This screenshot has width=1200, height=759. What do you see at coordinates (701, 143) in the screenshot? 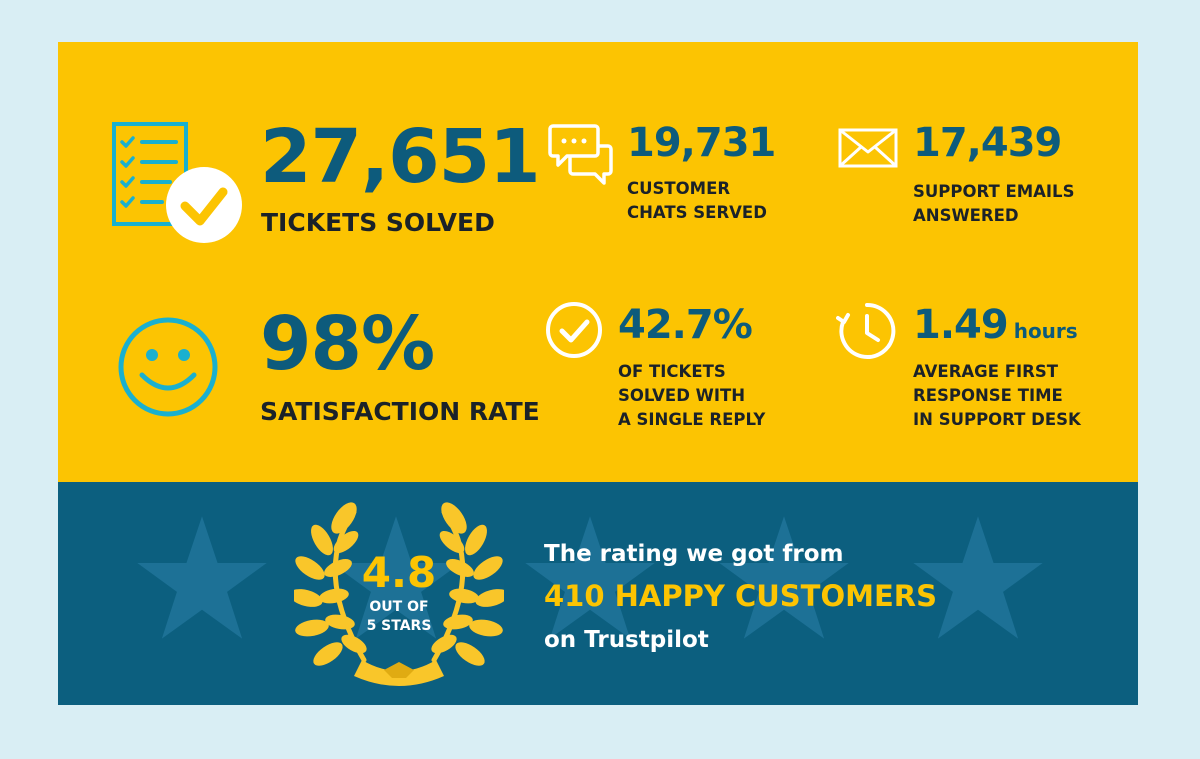
I see `chats-served-value: 19,731` at bounding box center [701, 143].